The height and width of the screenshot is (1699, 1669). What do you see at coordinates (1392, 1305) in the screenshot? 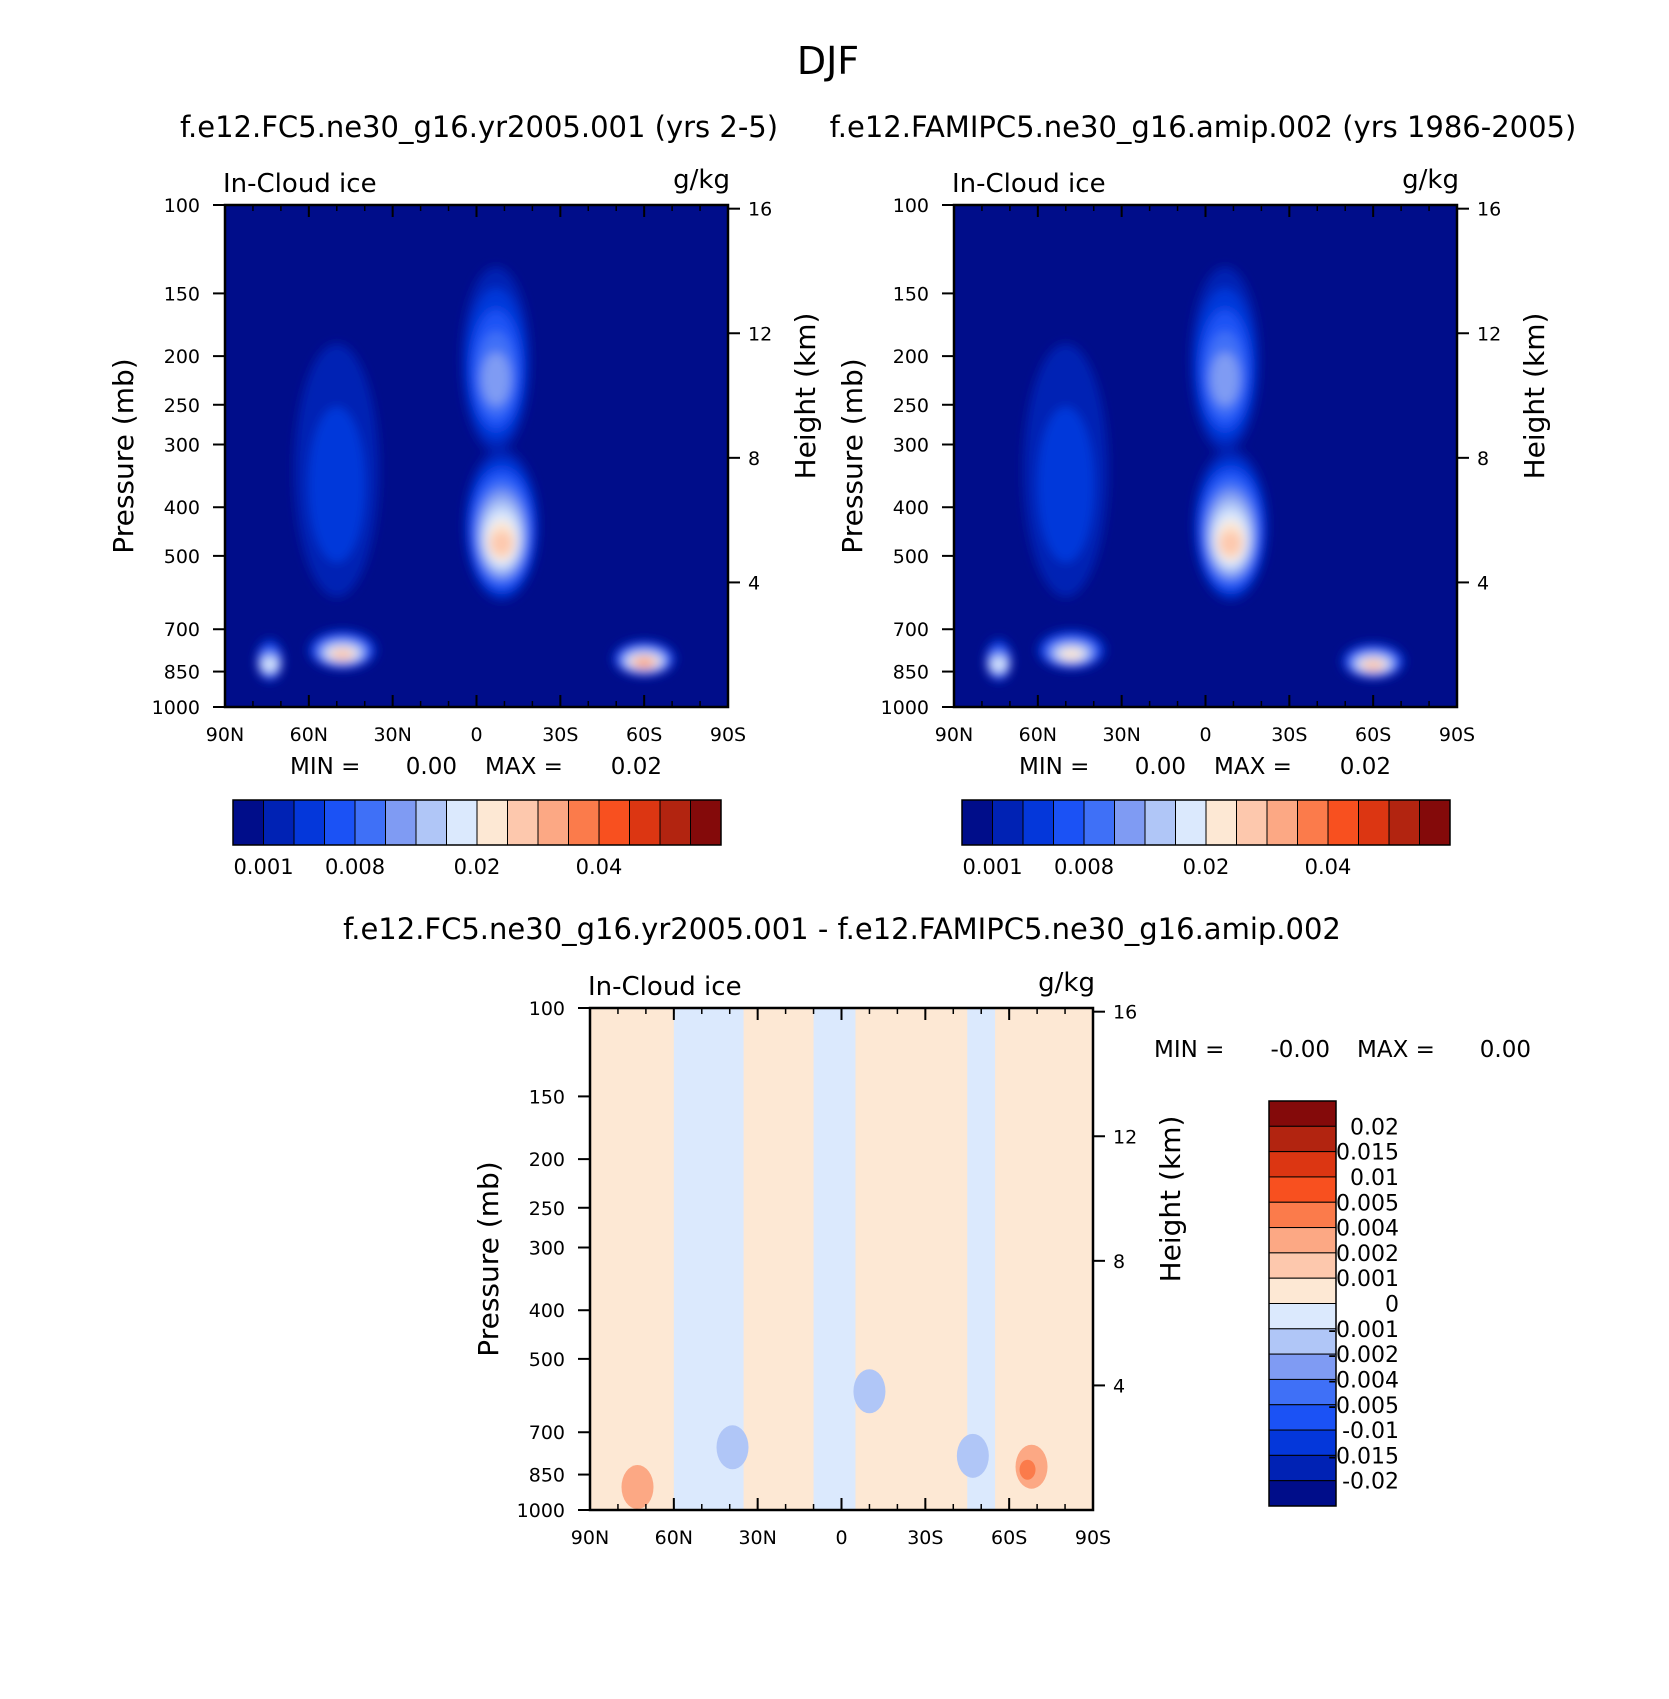
I see `colorbar-label: 0` at bounding box center [1392, 1305].